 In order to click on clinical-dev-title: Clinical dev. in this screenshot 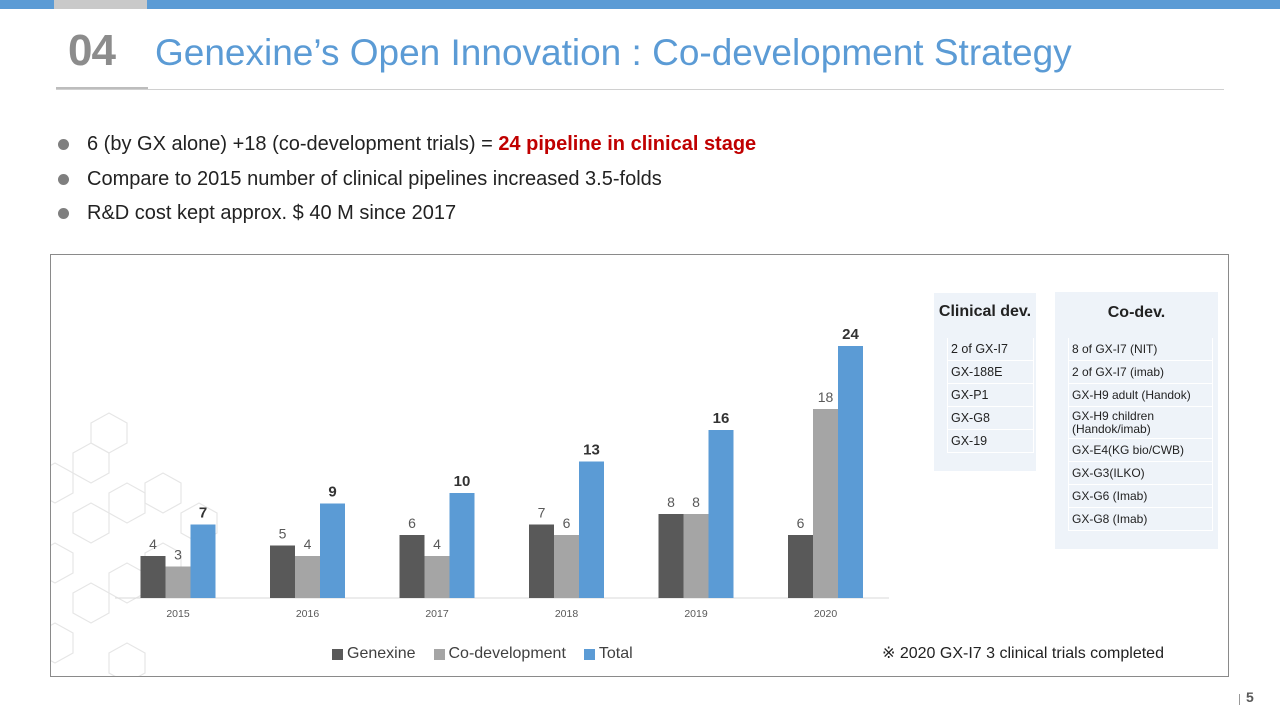, I will do `click(985, 311)`.